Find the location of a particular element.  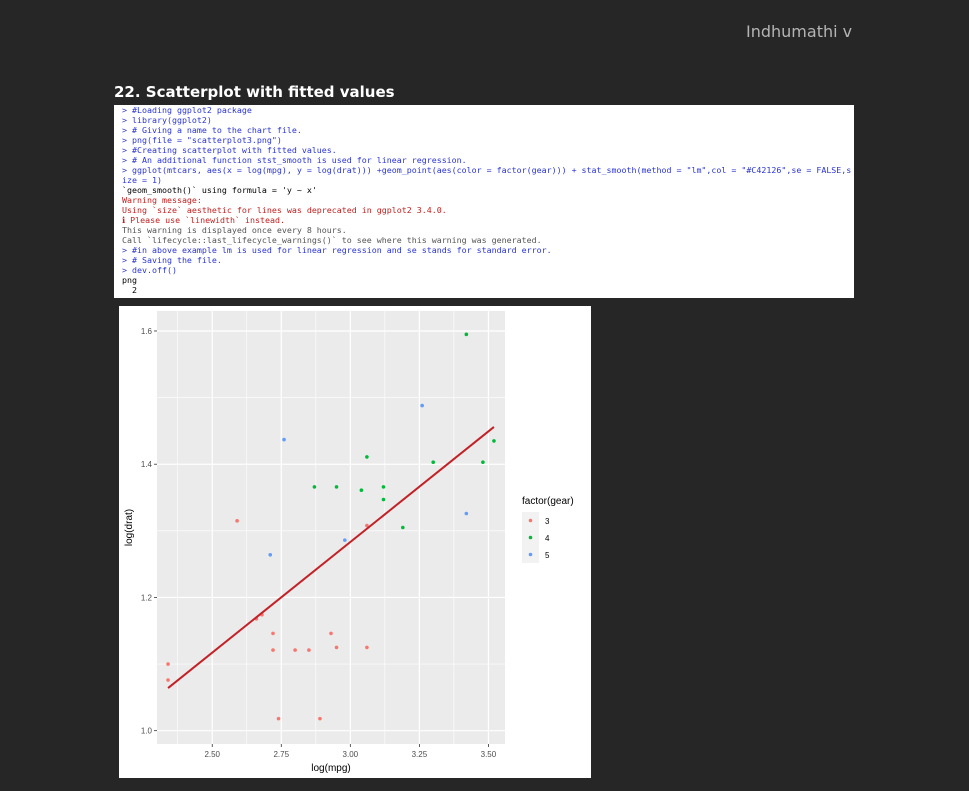

console-line: Warning message: is located at coordinates (162, 200).